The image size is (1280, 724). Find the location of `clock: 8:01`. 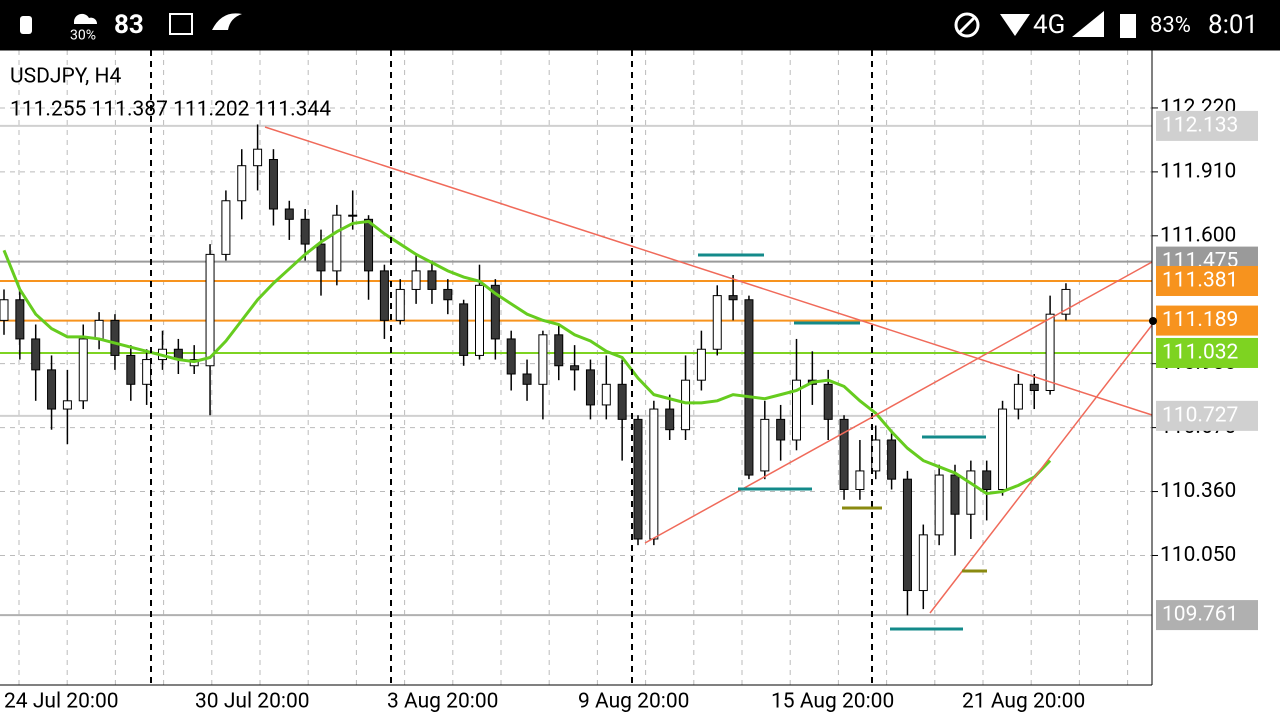

clock: 8:01 is located at coordinates (1233, 25).